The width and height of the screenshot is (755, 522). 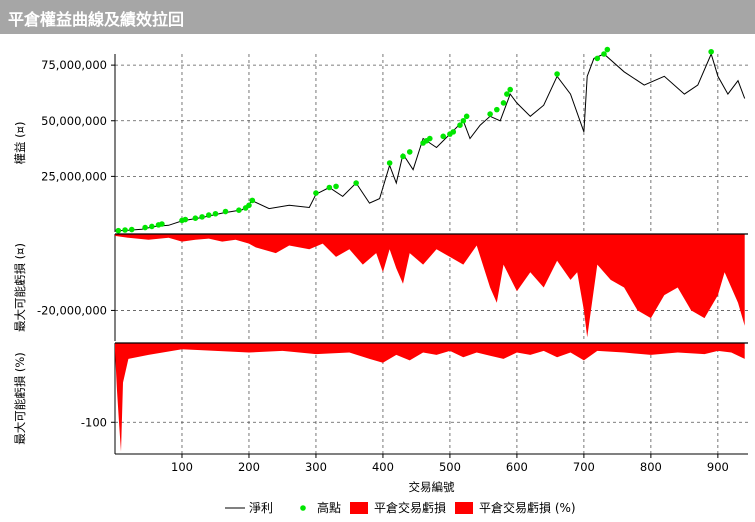 What do you see at coordinates (718, 467) in the screenshot?
I see `x-tick-label: 900` at bounding box center [718, 467].